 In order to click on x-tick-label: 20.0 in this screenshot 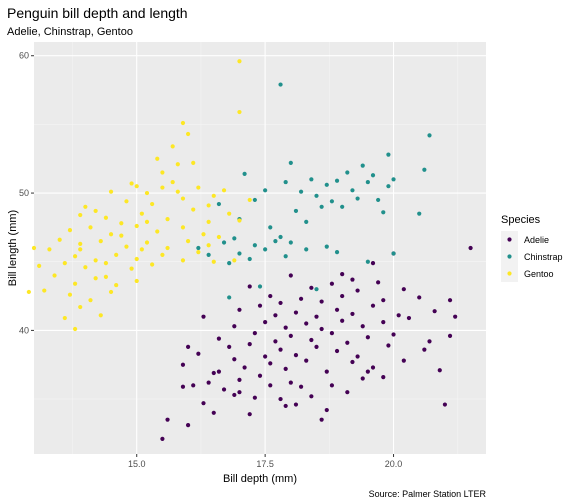, I will do `click(394, 464)`.